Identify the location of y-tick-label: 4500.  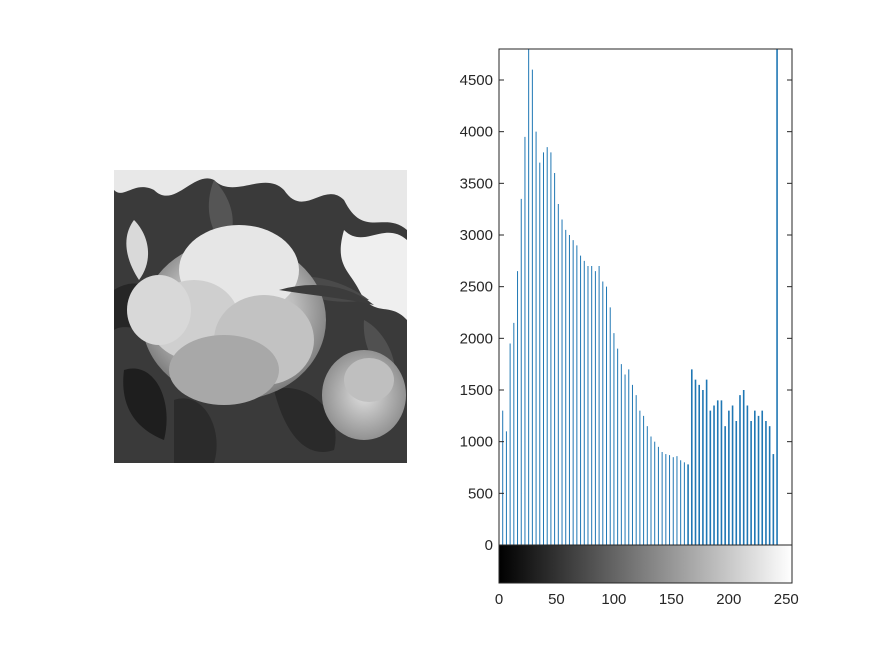
(476, 80).